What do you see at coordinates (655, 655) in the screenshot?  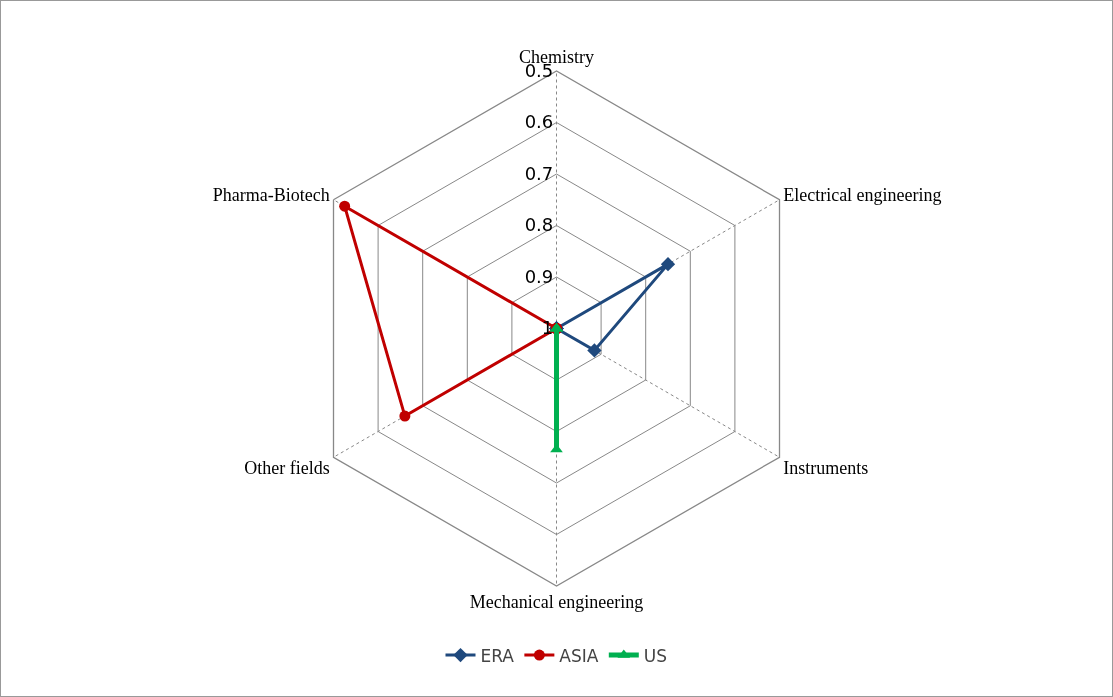 I see `legend-label: US` at bounding box center [655, 655].